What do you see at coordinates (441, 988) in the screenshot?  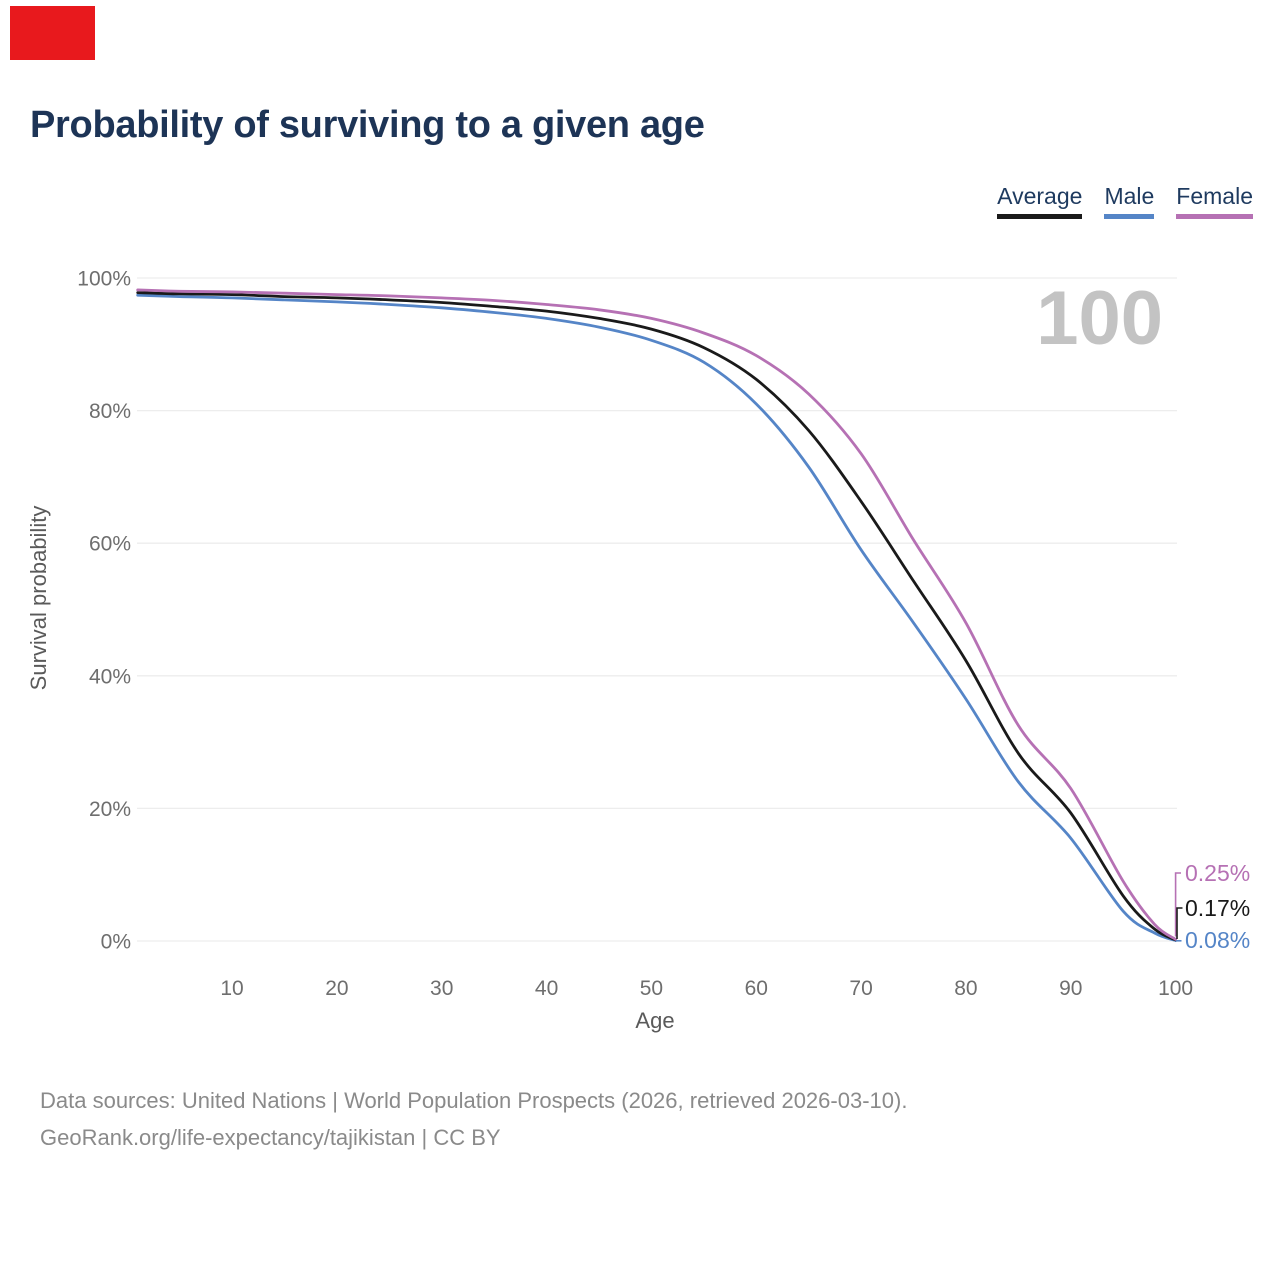 I see `x-tick-label: 30` at bounding box center [441, 988].